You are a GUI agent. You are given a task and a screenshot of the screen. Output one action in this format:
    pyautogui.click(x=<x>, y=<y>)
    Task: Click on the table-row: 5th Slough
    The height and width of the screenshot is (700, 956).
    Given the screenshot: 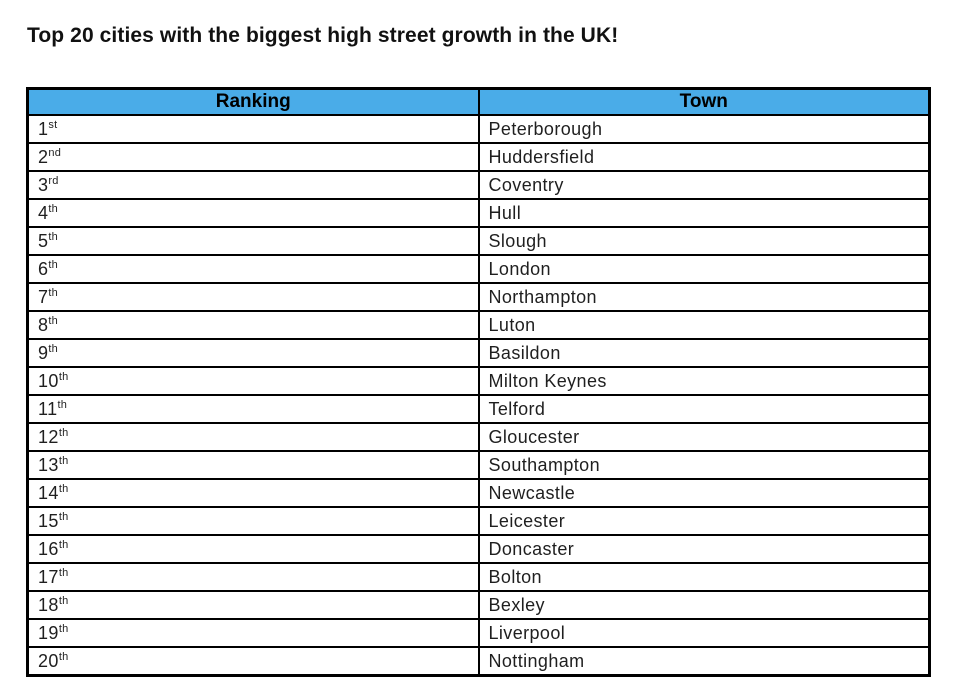 What is the action you would take?
    pyautogui.click(x=478, y=241)
    